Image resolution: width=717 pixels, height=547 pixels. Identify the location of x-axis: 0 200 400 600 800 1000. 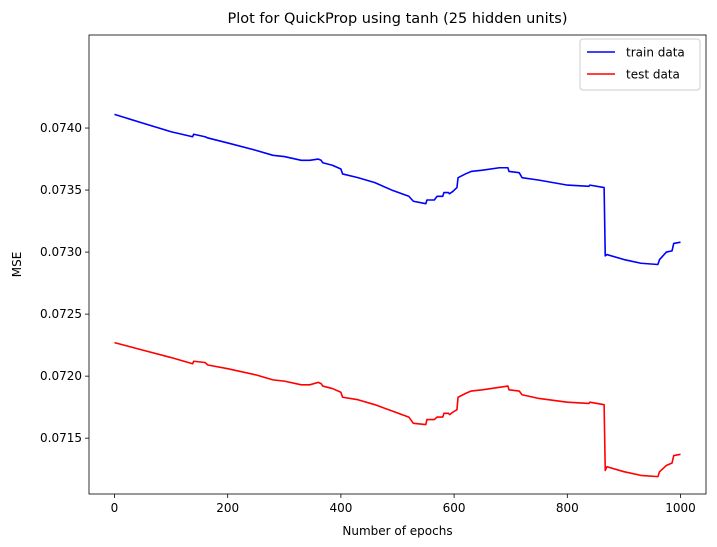
(403, 504).